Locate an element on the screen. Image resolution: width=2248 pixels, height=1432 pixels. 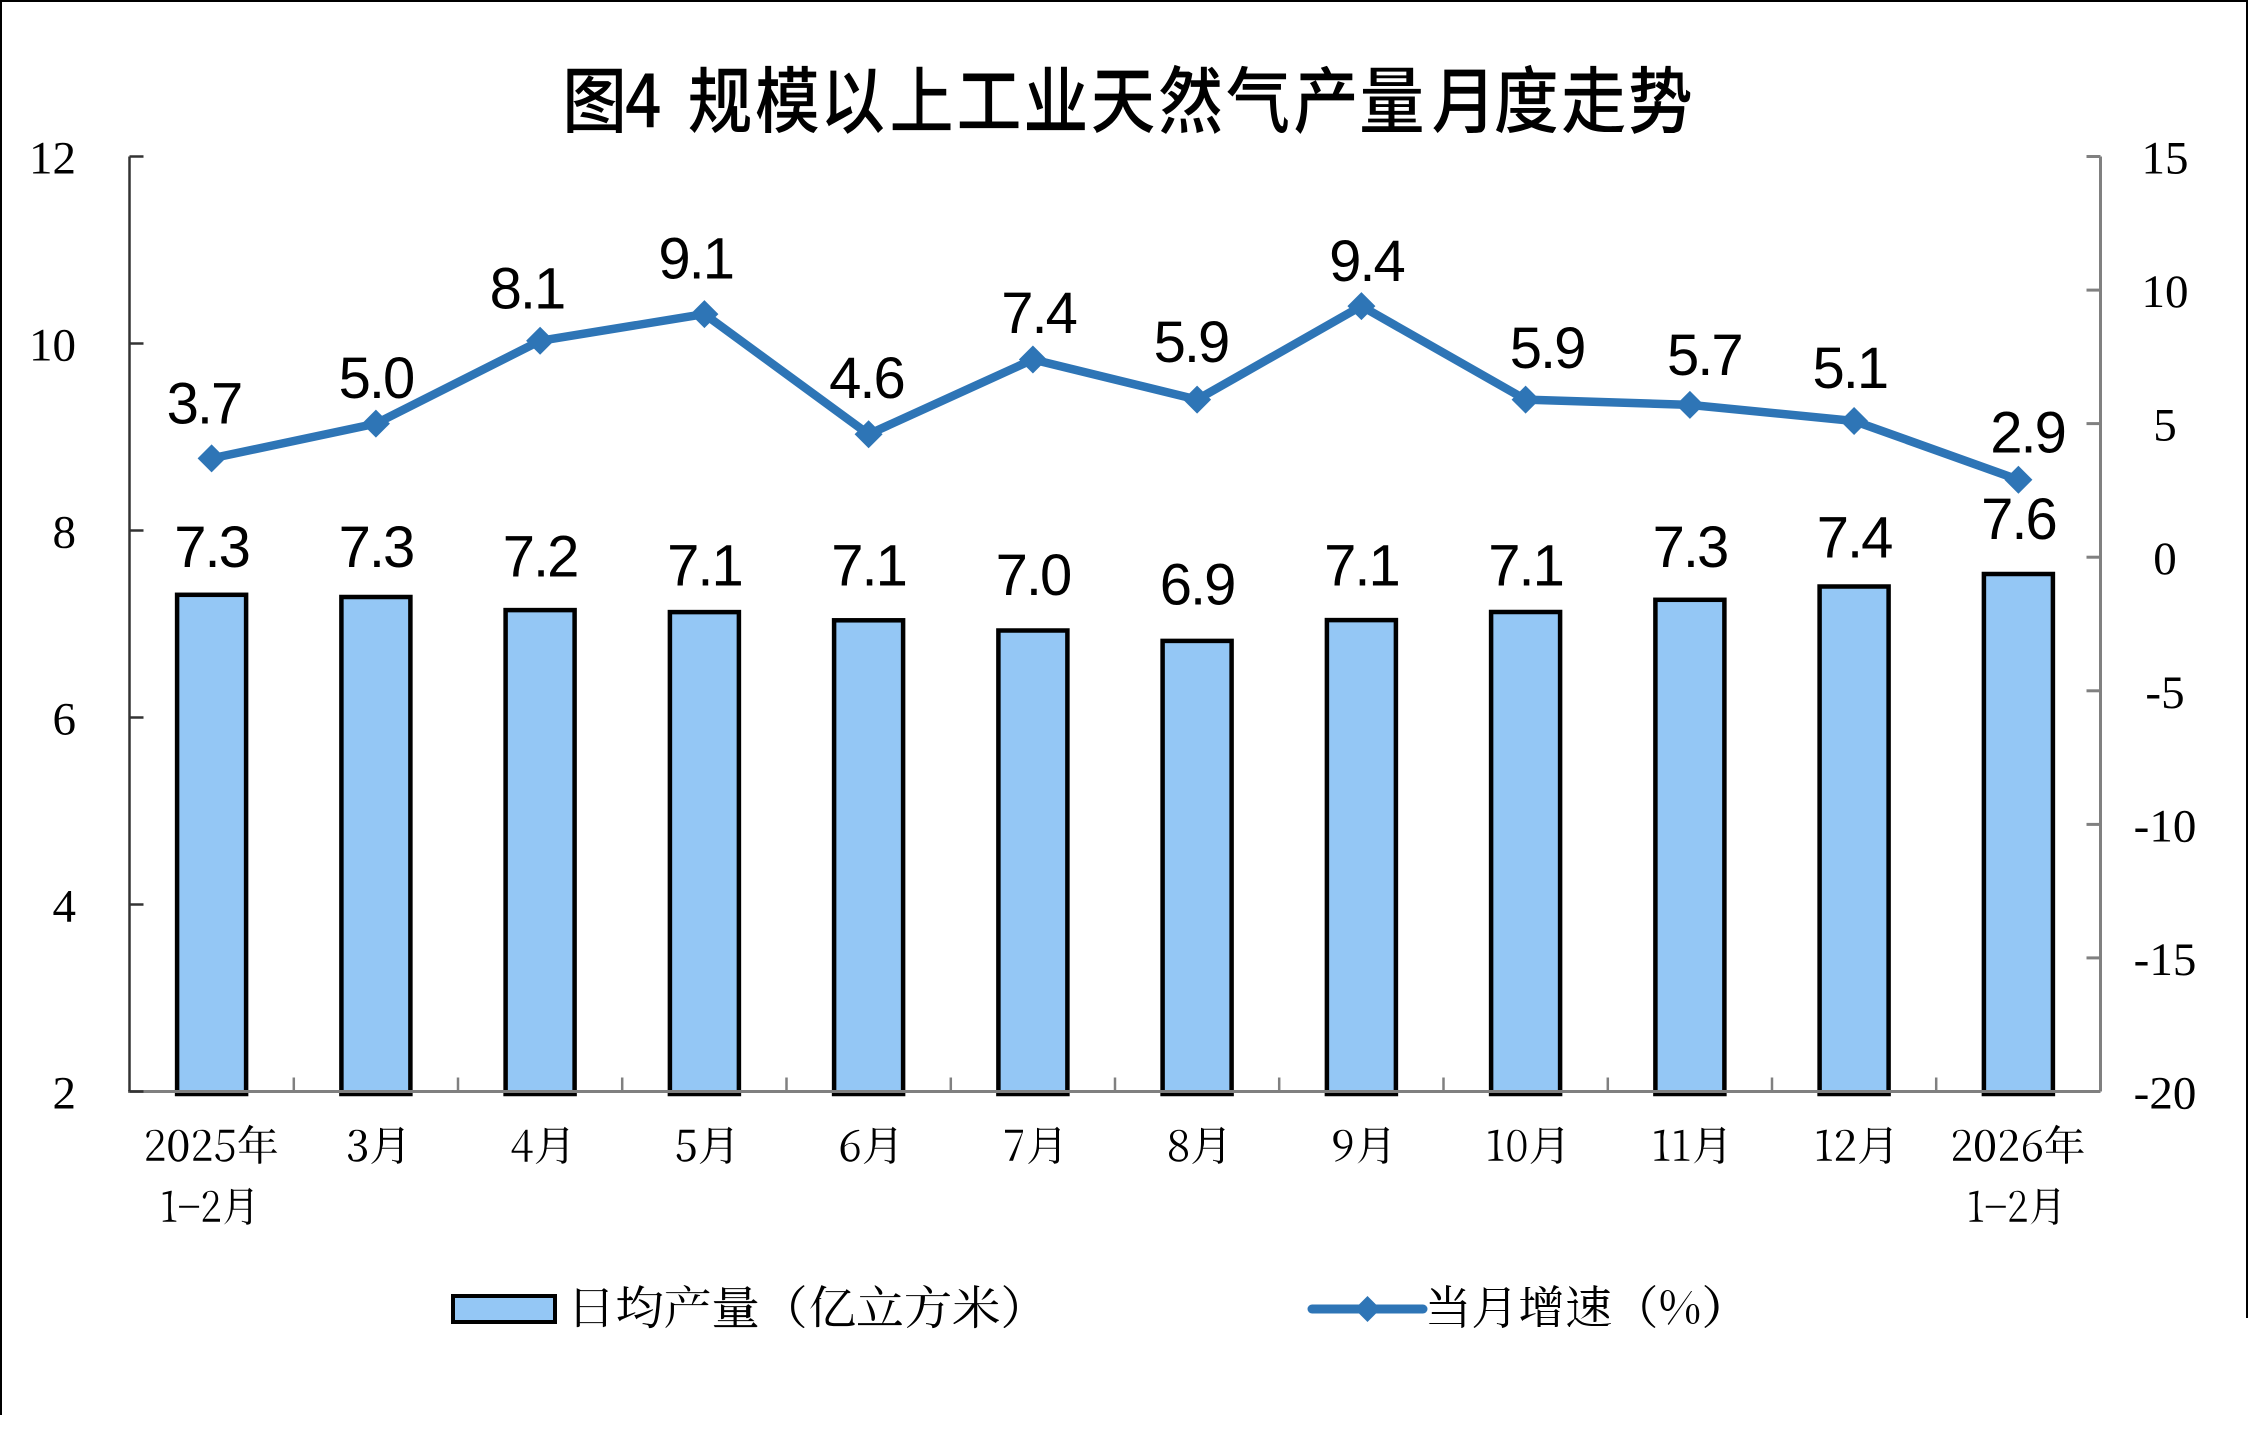
svg-text: 5.0 is located at coordinates (376, 378).